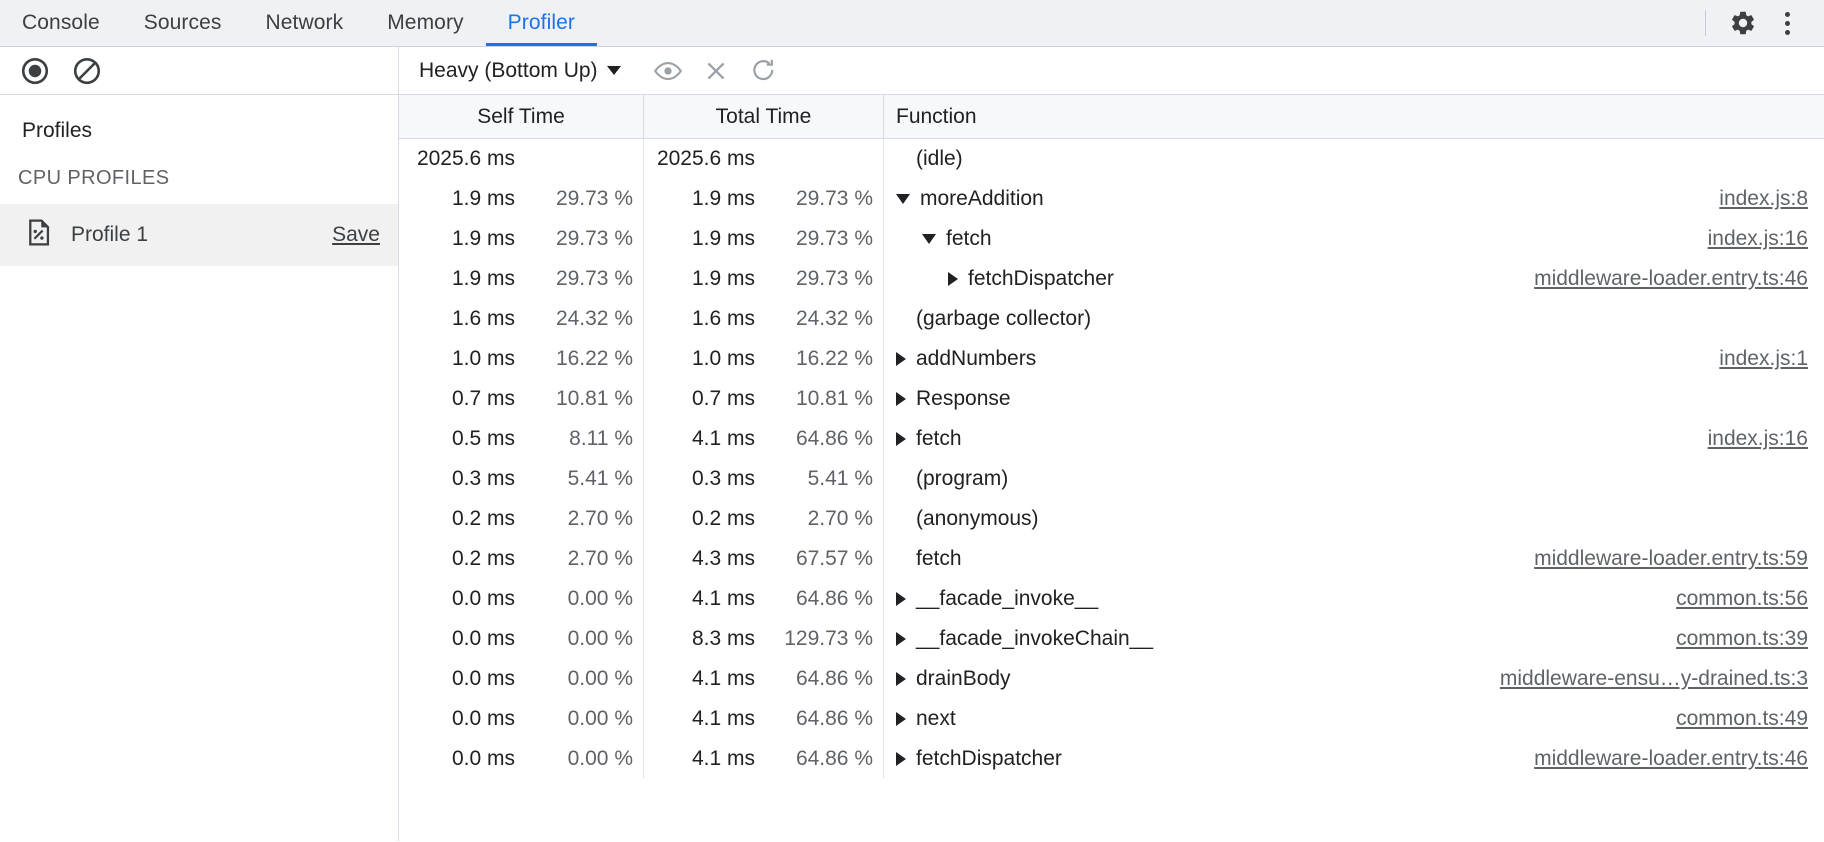 The width and height of the screenshot is (1824, 842). I want to click on cell-function: Response, so click(1354, 399).